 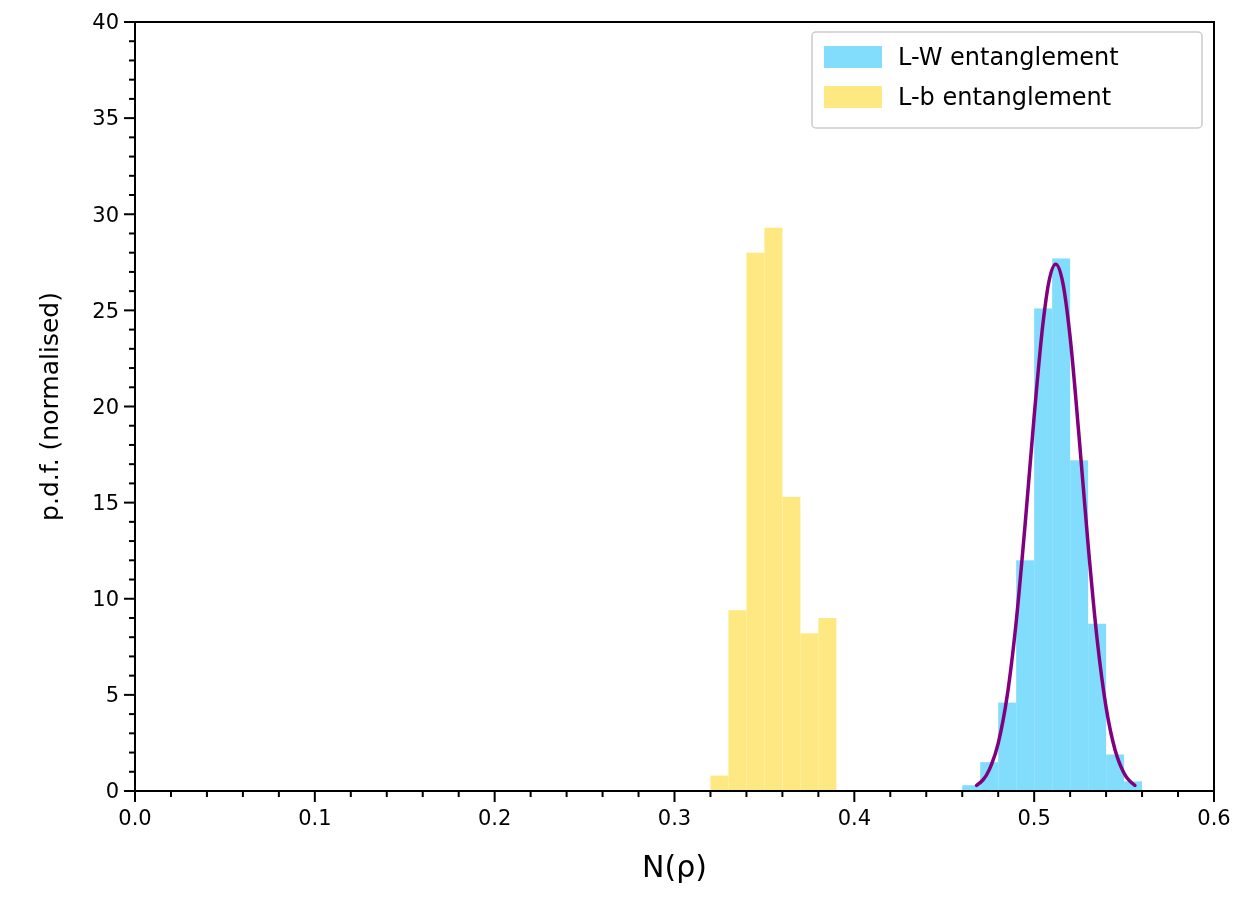 What do you see at coordinates (105, 406) in the screenshot?
I see `y-tick-label: 20` at bounding box center [105, 406].